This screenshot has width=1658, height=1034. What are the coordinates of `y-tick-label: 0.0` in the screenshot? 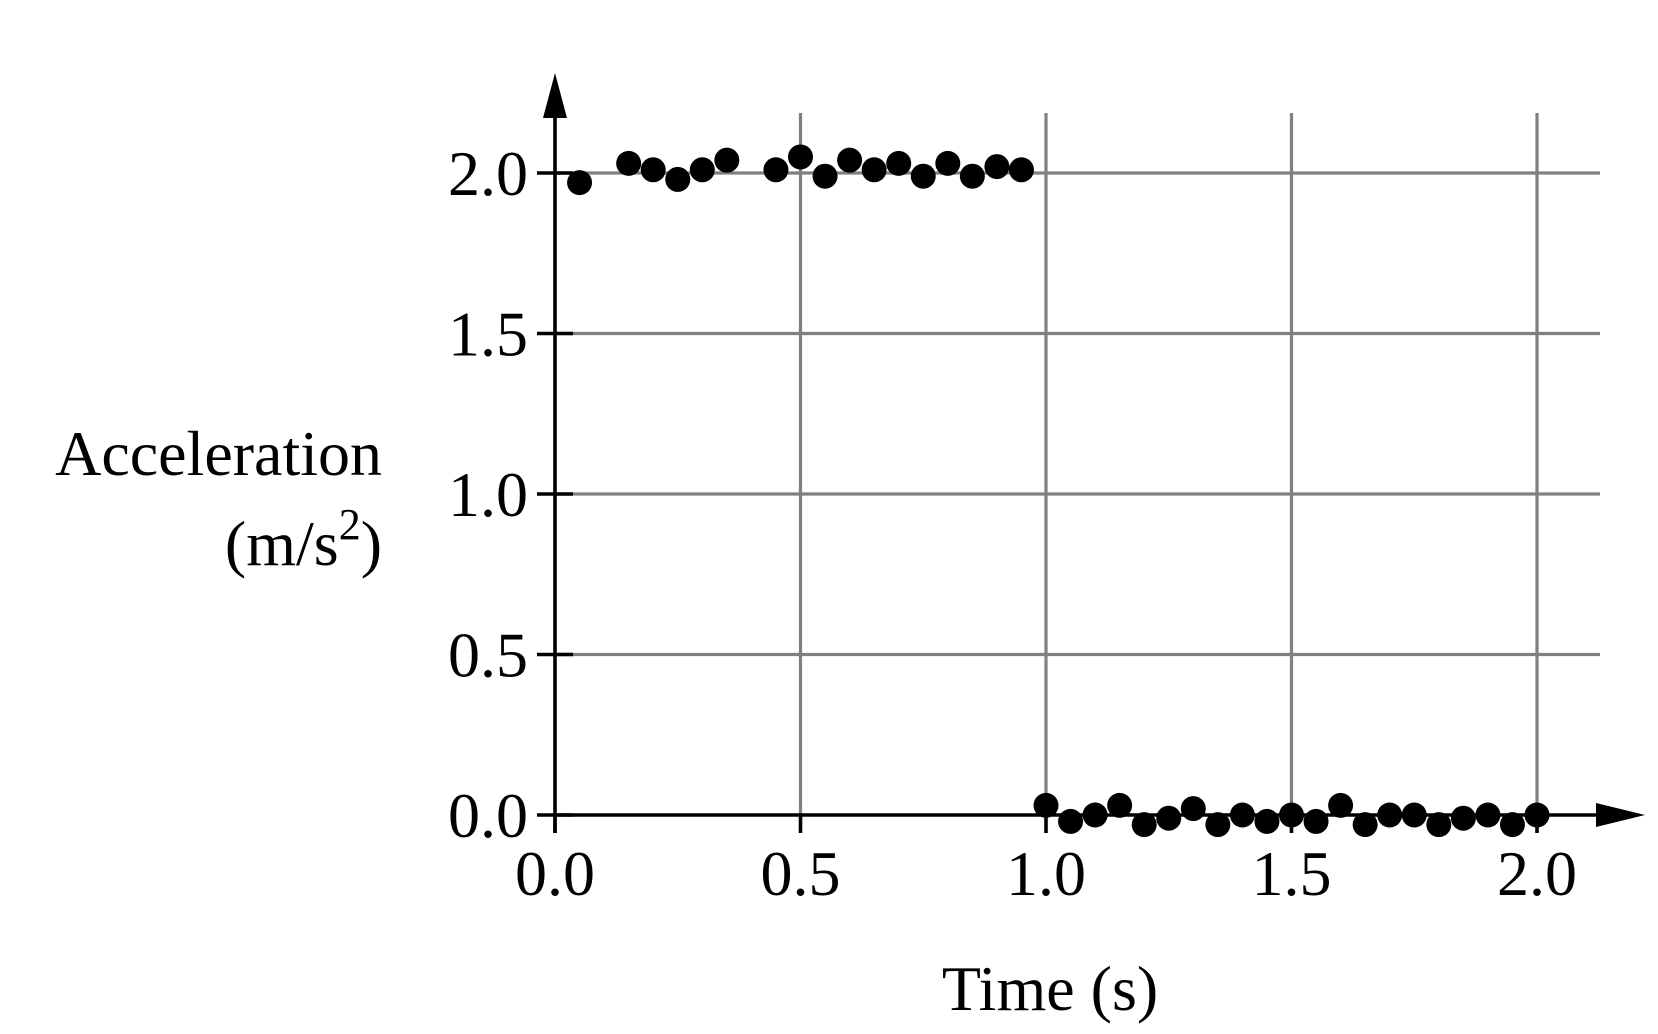 It's located at (488, 815).